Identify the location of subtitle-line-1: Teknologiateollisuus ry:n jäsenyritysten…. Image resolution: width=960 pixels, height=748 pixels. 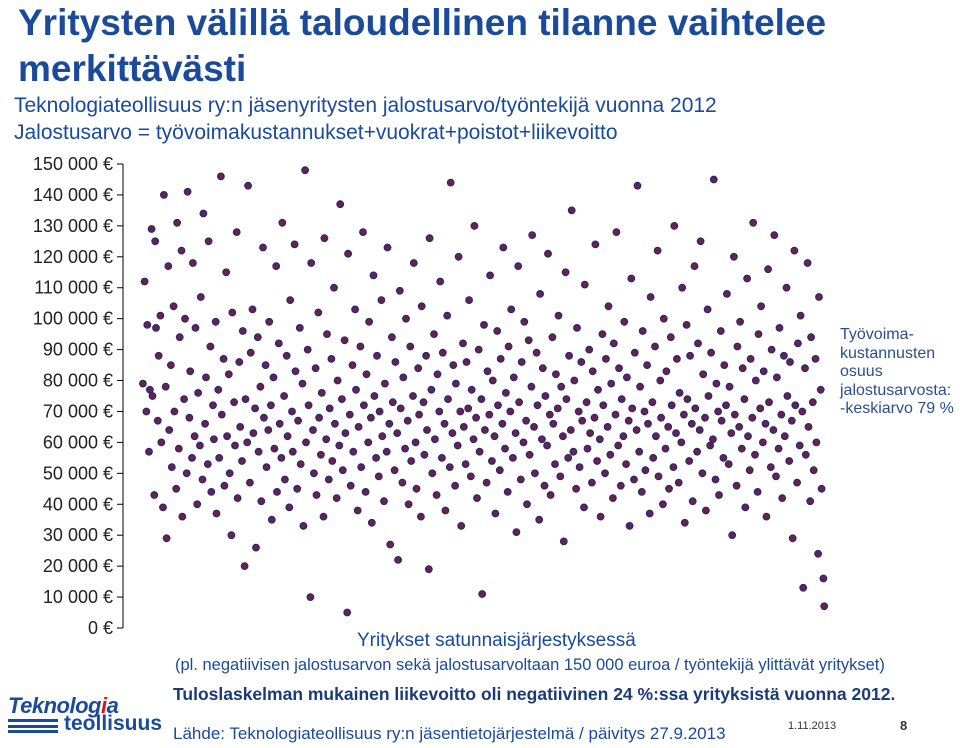
(365, 105).